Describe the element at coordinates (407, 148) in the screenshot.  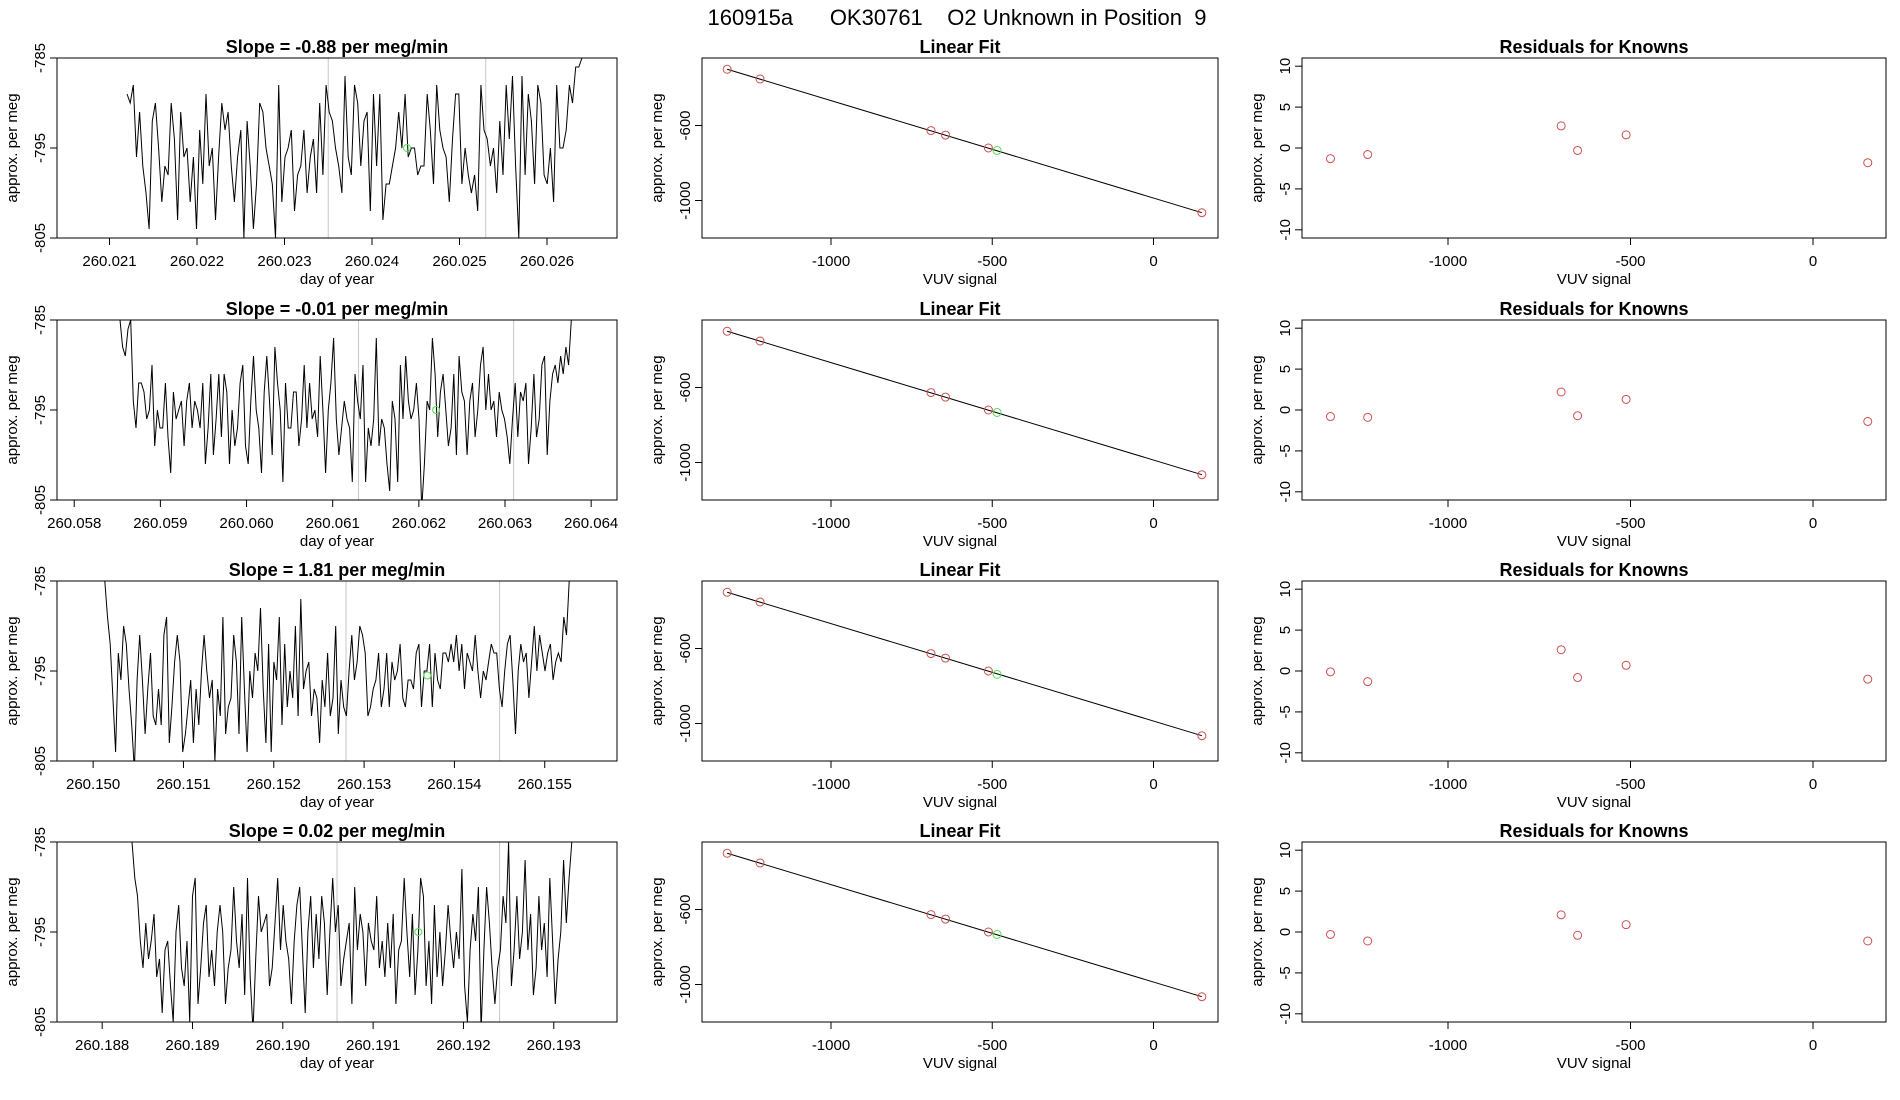
I see `unknown-point` at that location.